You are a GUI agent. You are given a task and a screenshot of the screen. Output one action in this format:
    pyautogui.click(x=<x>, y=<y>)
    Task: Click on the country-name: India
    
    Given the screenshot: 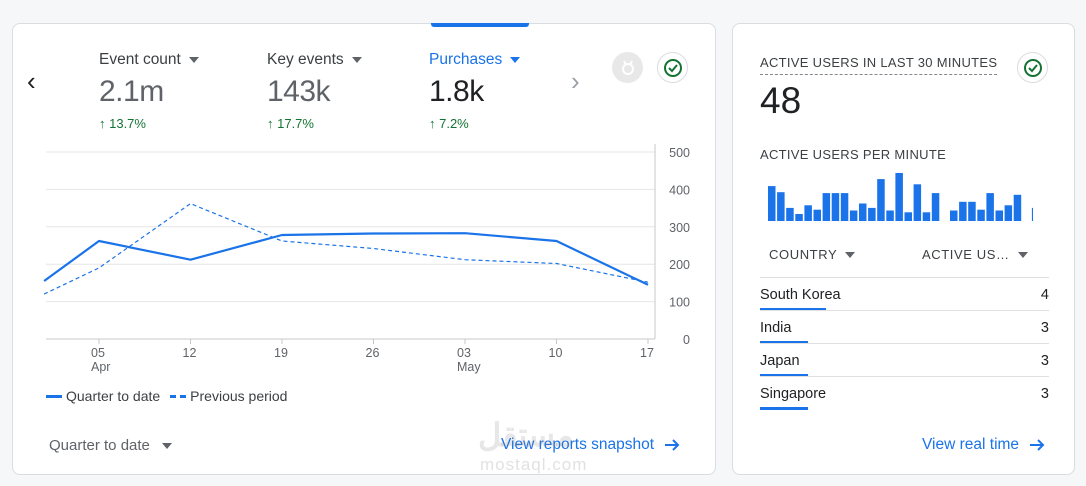 What is the action you would take?
    pyautogui.click(x=776, y=328)
    